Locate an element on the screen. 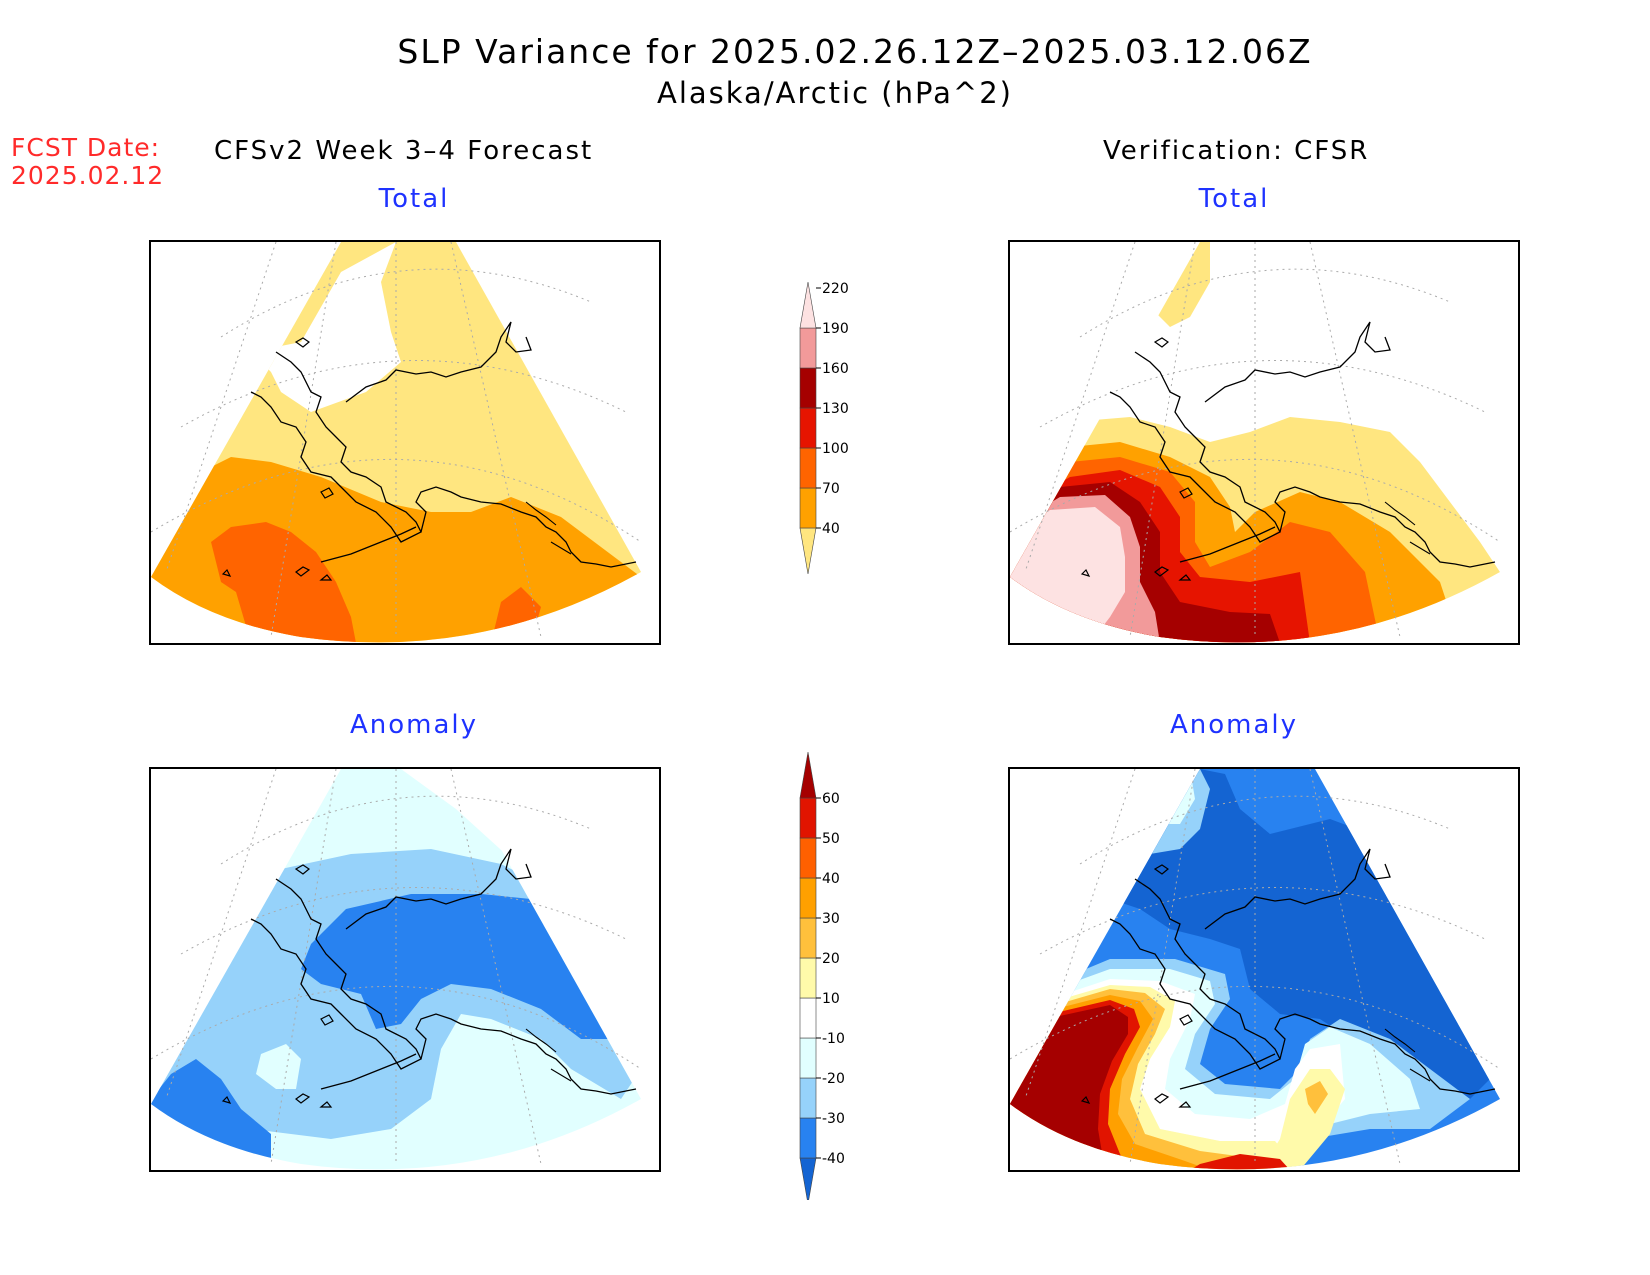 The height and width of the screenshot is (1275, 1650). fcst-date-label: FCST Date: is located at coordinates (86, 147).